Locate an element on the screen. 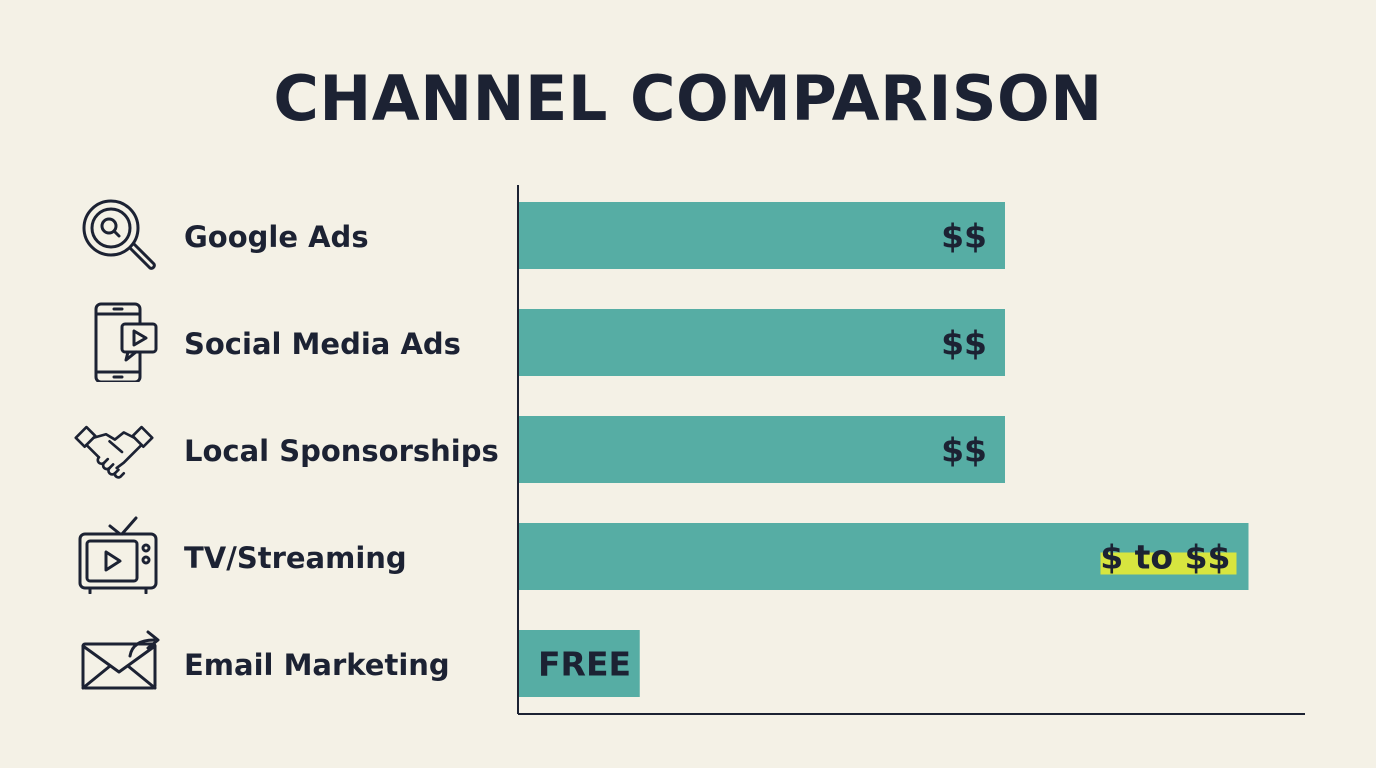  data-label-tv-streaming: $ to $$ is located at coordinates (1165, 557).